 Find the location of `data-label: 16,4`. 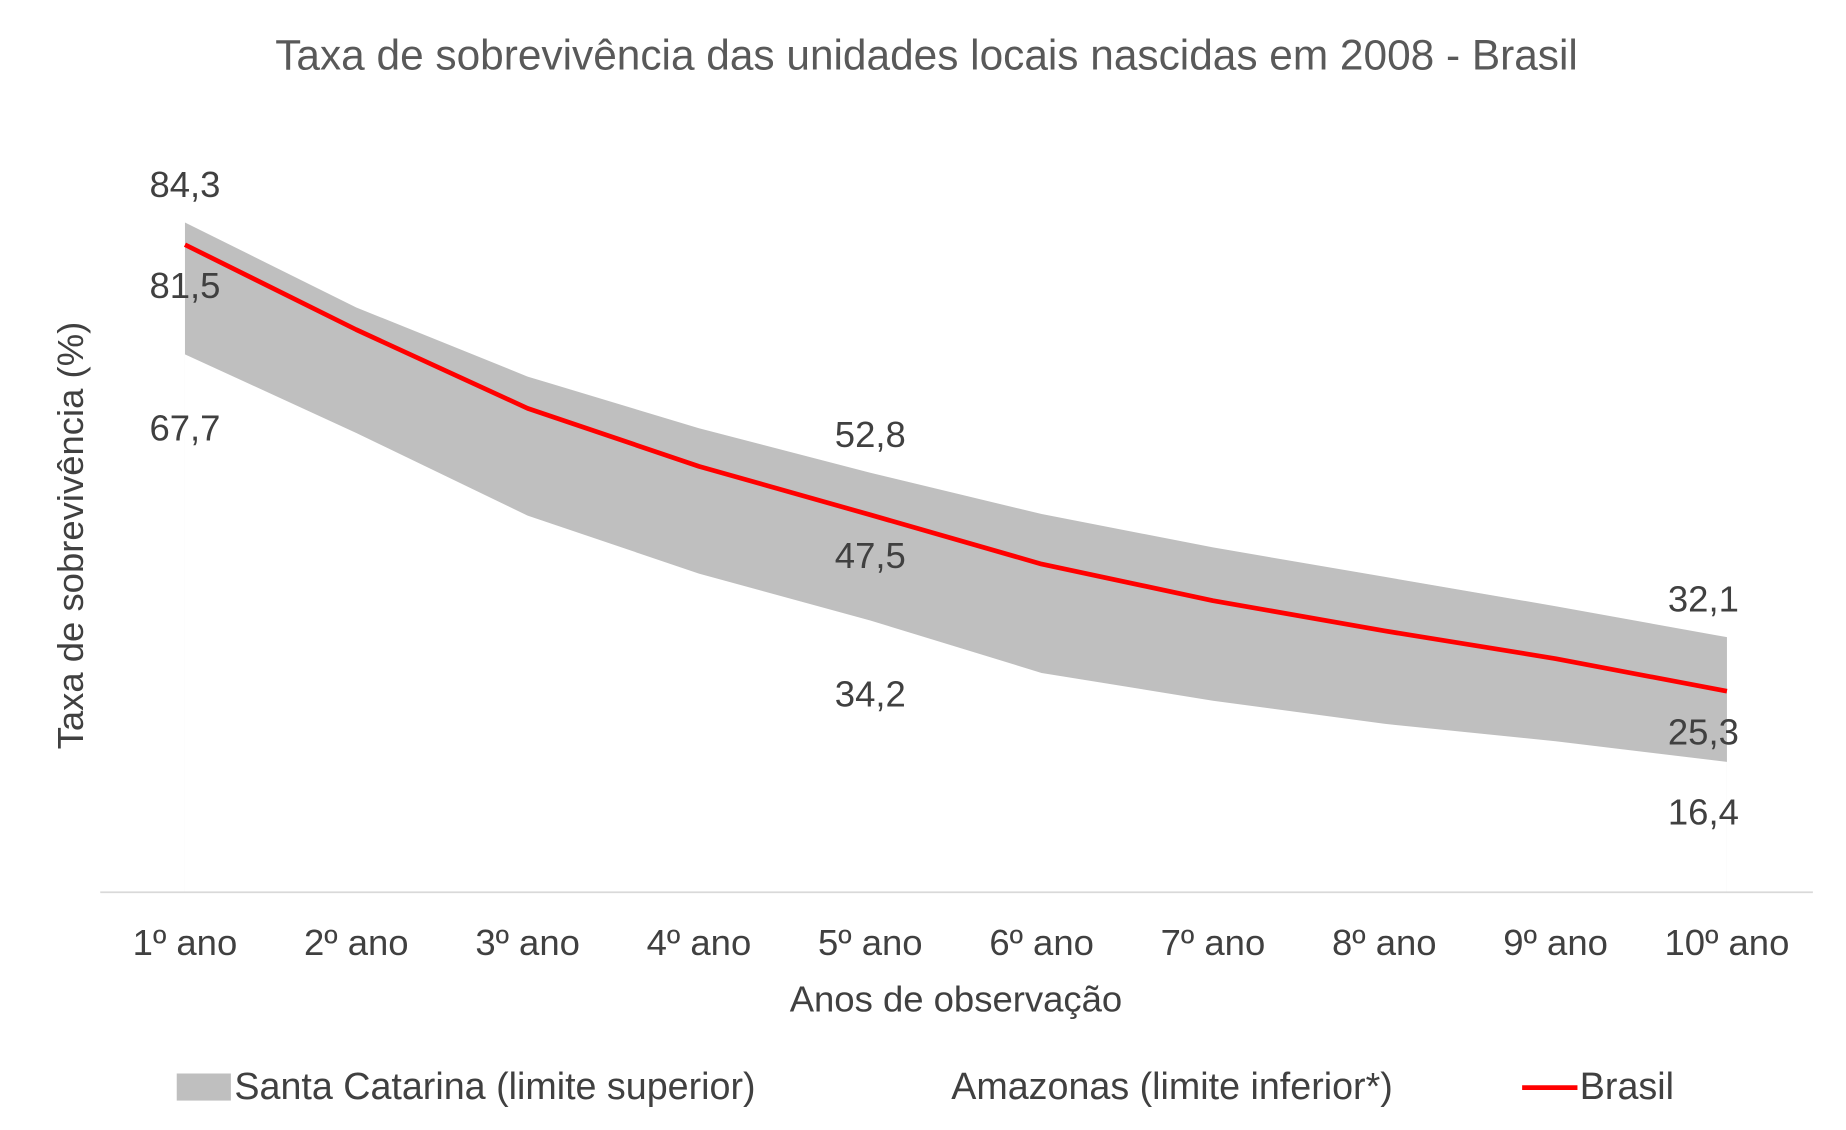

data-label: 16,4 is located at coordinates (1703, 812).